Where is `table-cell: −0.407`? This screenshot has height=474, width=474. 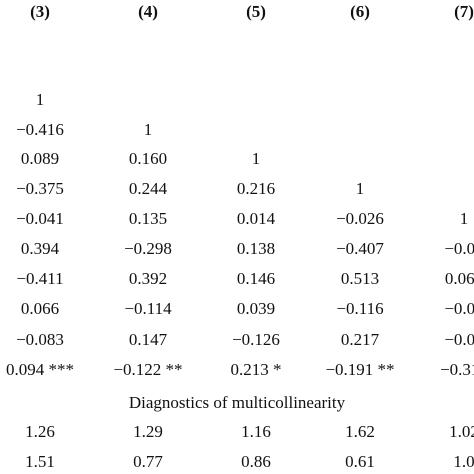
table-cell: −0.407 is located at coordinates (360, 248).